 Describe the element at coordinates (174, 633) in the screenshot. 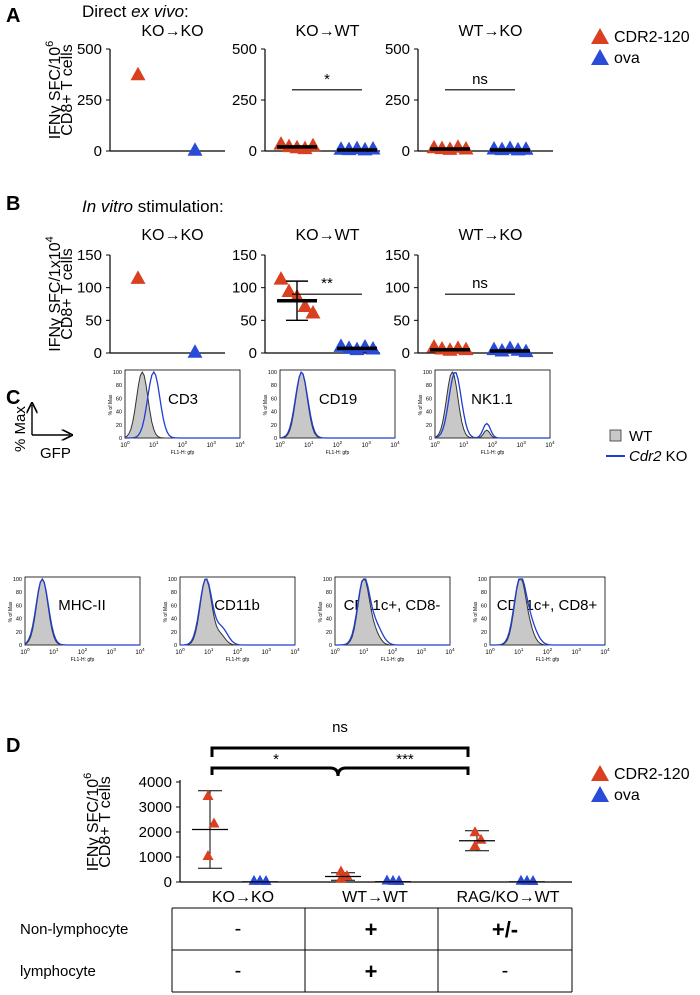

I see `panel-c-ytick-4-1: 20` at that location.